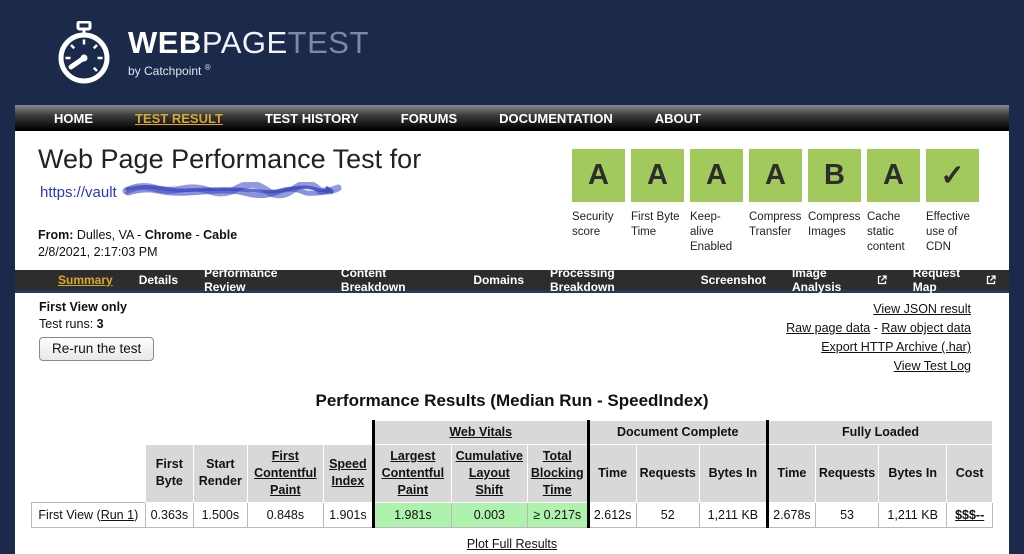  I want to click on col-cost: Cost, so click(970, 473).